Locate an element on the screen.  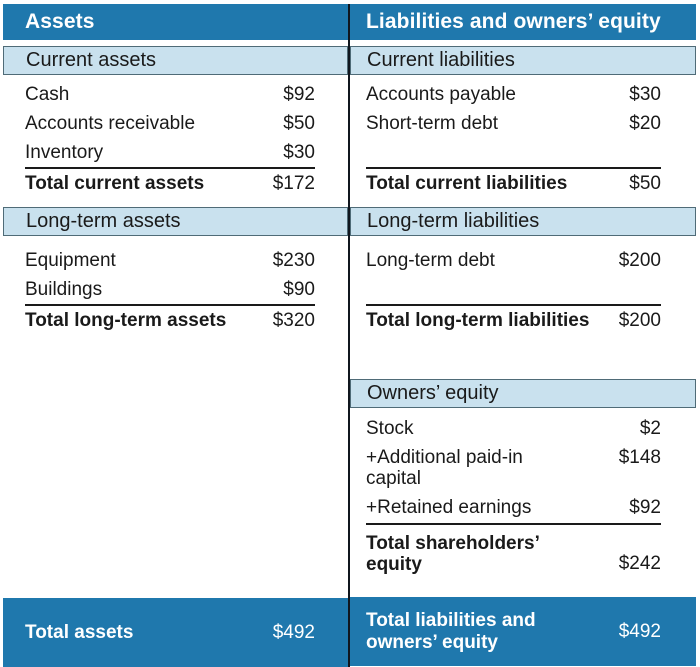
row-value: $90 is located at coordinates (299, 289).